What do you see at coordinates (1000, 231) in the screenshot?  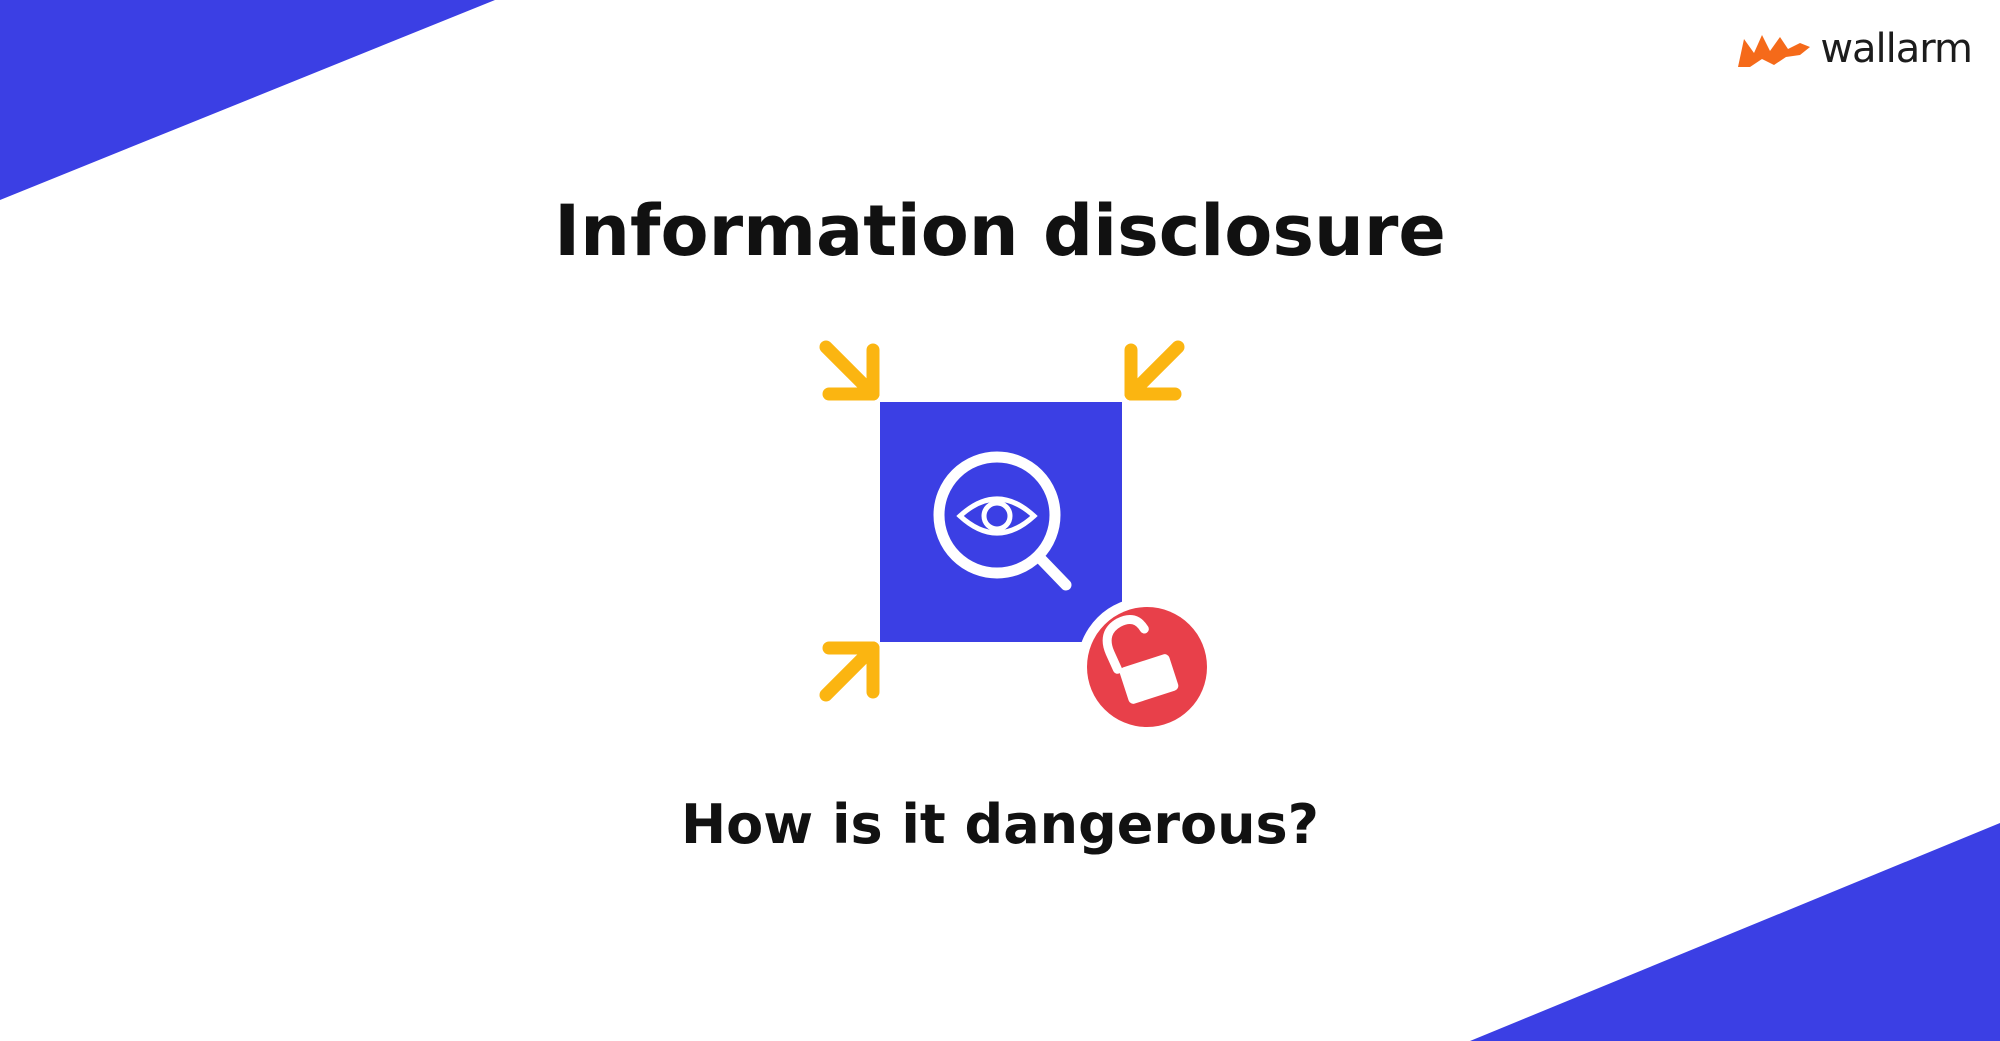 I see `page-title: Information disclosure` at bounding box center [1000, 231].